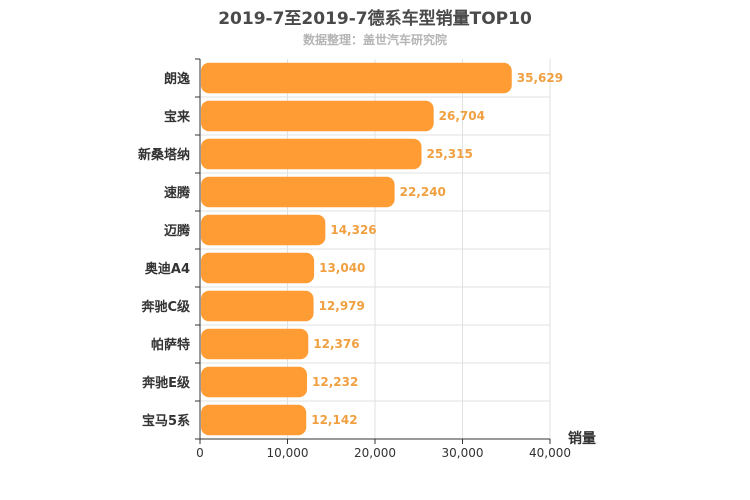 Image resolution: width=750 pixels, height=500 pixels. Describe the element at coordinates (177, 231) in the screenshot. I see `category-label: 迈腾` at that location.